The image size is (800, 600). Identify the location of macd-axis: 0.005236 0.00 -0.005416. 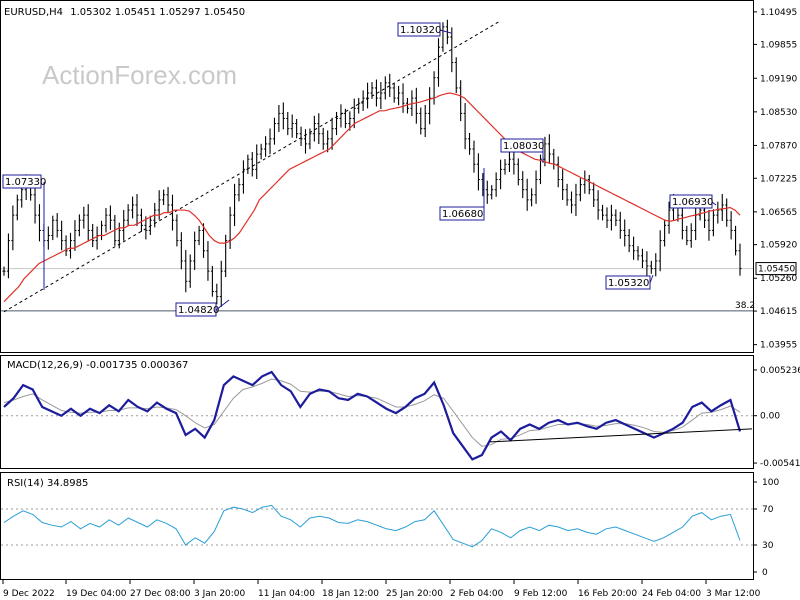
(776, 417).